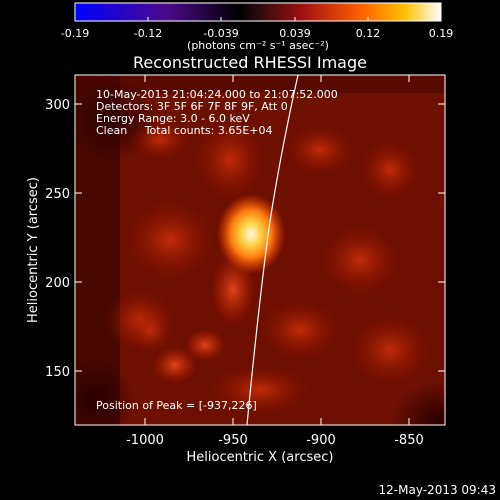 The height and width of the screenshot is (500, 500). Describe the element at coordinates (441, 33) in the screenshot. I see `colorbar-tick: 0.19` at that location.